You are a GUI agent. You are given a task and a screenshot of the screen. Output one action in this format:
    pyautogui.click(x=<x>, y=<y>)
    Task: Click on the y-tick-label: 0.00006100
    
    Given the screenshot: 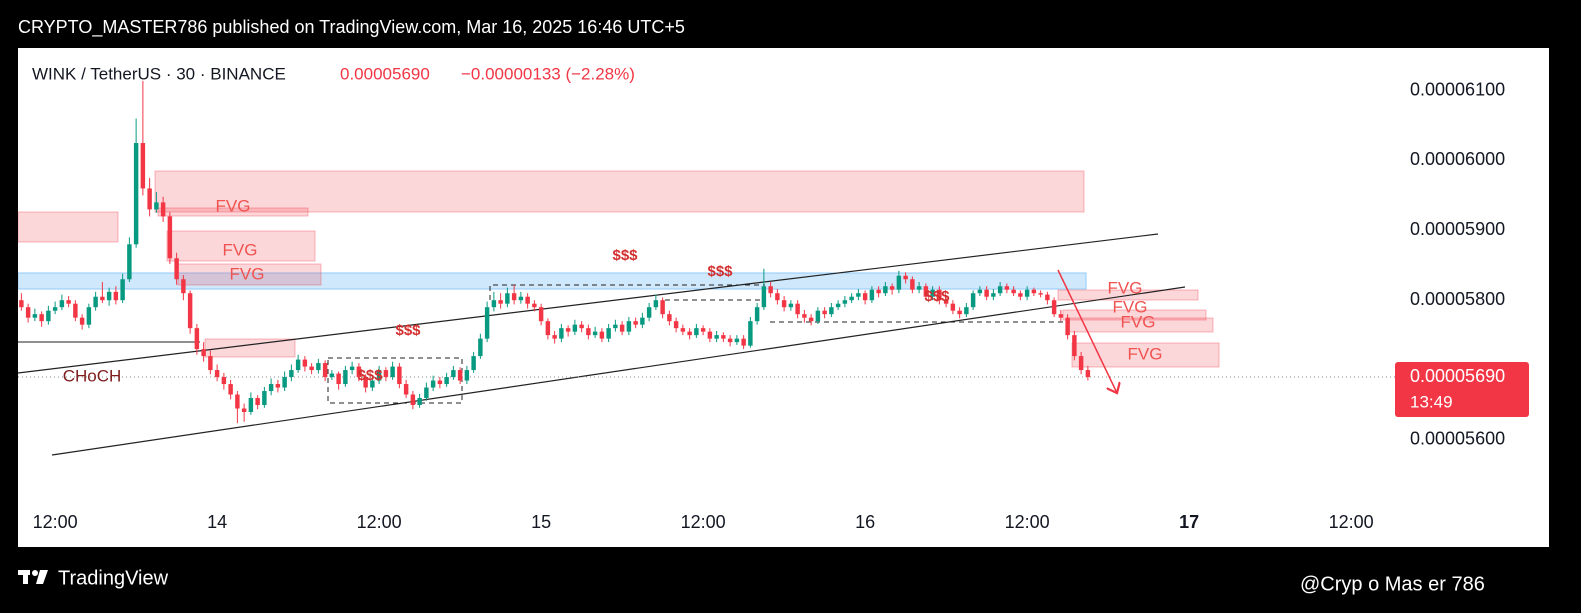 What is the action you would take?
    pyautogui.click(x=1457, y=89)
    